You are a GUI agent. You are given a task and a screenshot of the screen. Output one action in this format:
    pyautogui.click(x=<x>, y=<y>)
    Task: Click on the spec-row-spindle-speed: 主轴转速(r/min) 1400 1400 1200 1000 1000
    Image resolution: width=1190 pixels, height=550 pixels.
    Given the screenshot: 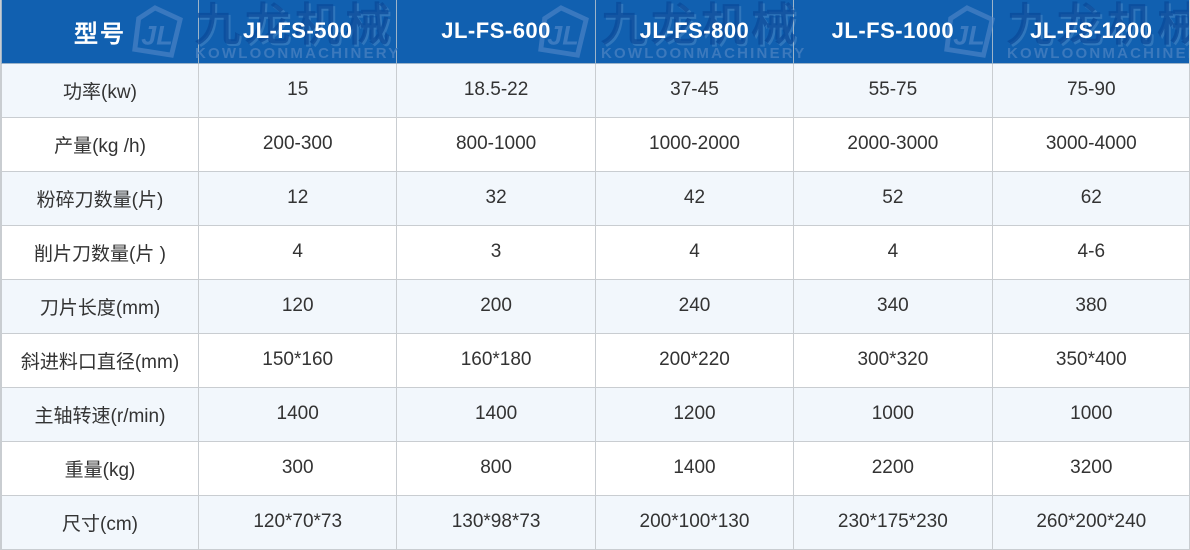 What is the action you would take?
    pyautogui.click(x=595, y=414)
    